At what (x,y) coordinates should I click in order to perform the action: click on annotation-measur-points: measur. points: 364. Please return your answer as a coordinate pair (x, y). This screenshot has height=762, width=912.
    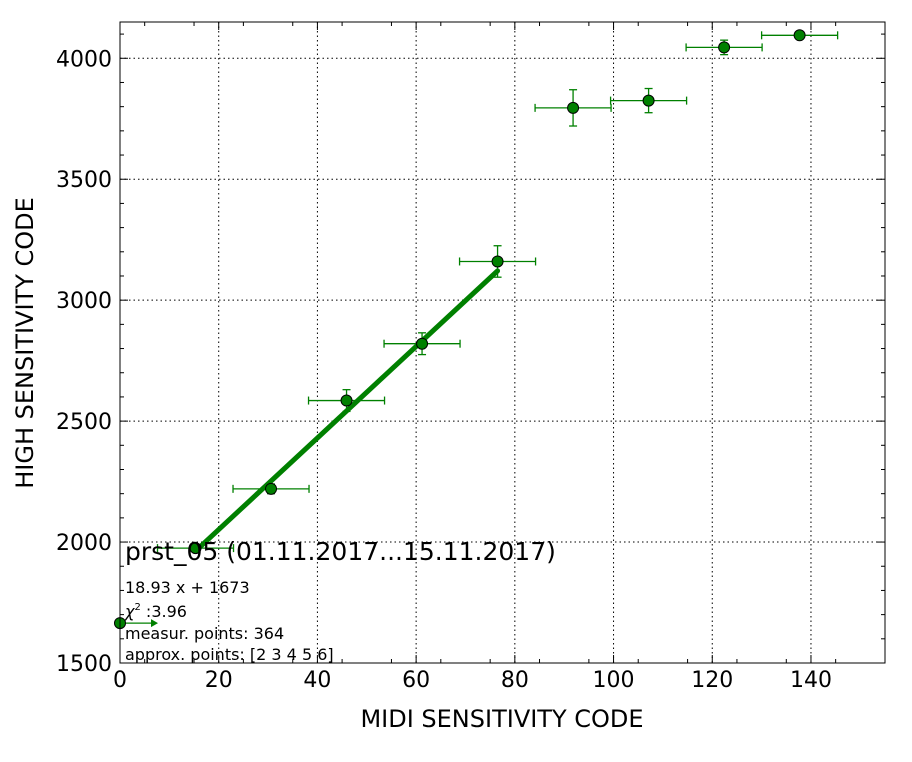
    Looking at the image, I should click on (204, 633).